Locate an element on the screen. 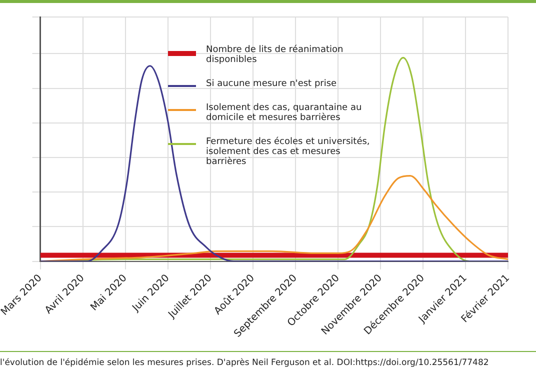  legend-label: Fermeture des écoles et universités, isolement des cas et mesures barrières is located at coordinates (288, 152).